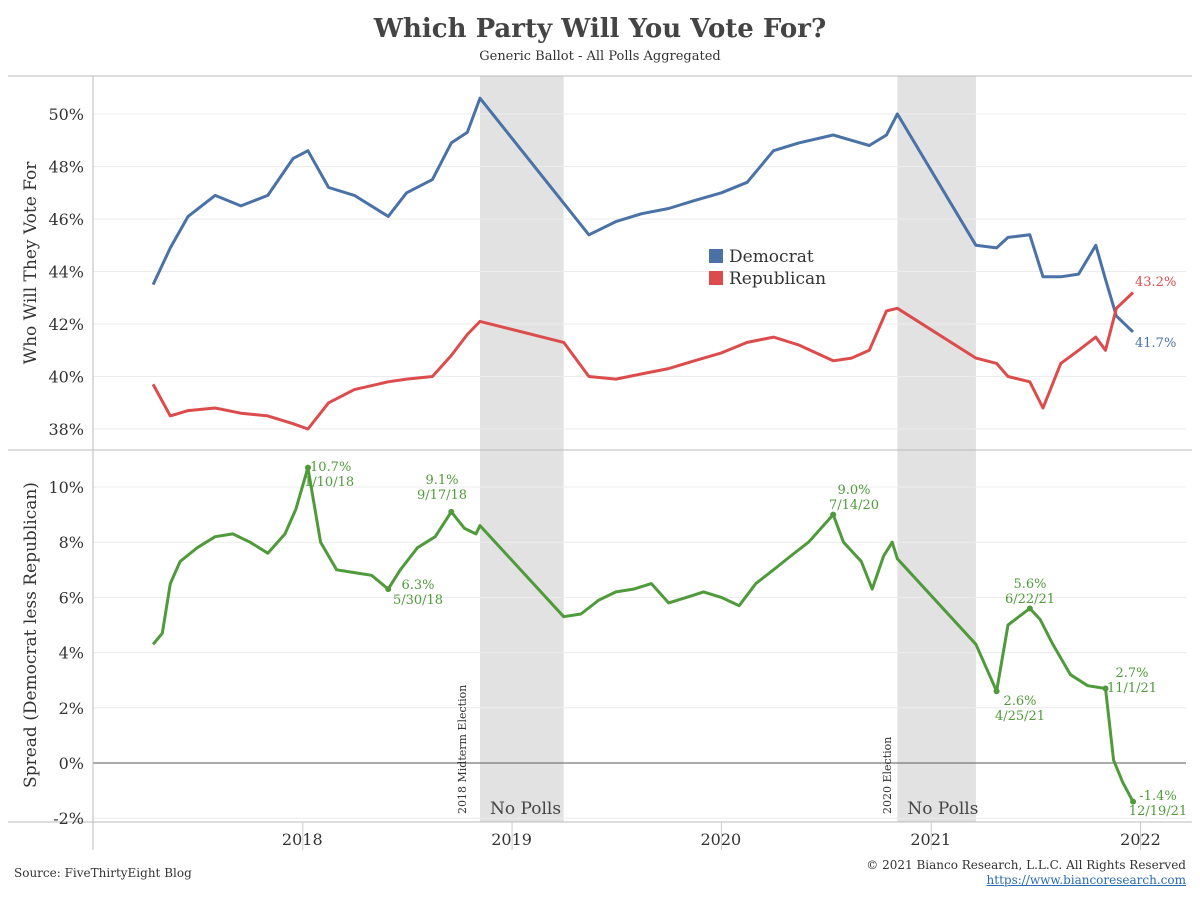  What do you see at coordinates (1155, 343) in the screenshot?
I see `democrat-end-label: 41.7%` at bounding box center [1155, 343].